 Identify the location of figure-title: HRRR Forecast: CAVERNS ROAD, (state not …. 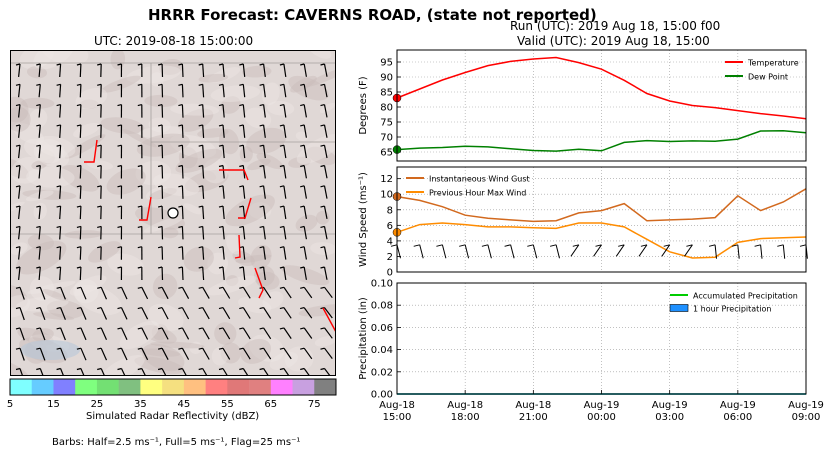
(372, 15).